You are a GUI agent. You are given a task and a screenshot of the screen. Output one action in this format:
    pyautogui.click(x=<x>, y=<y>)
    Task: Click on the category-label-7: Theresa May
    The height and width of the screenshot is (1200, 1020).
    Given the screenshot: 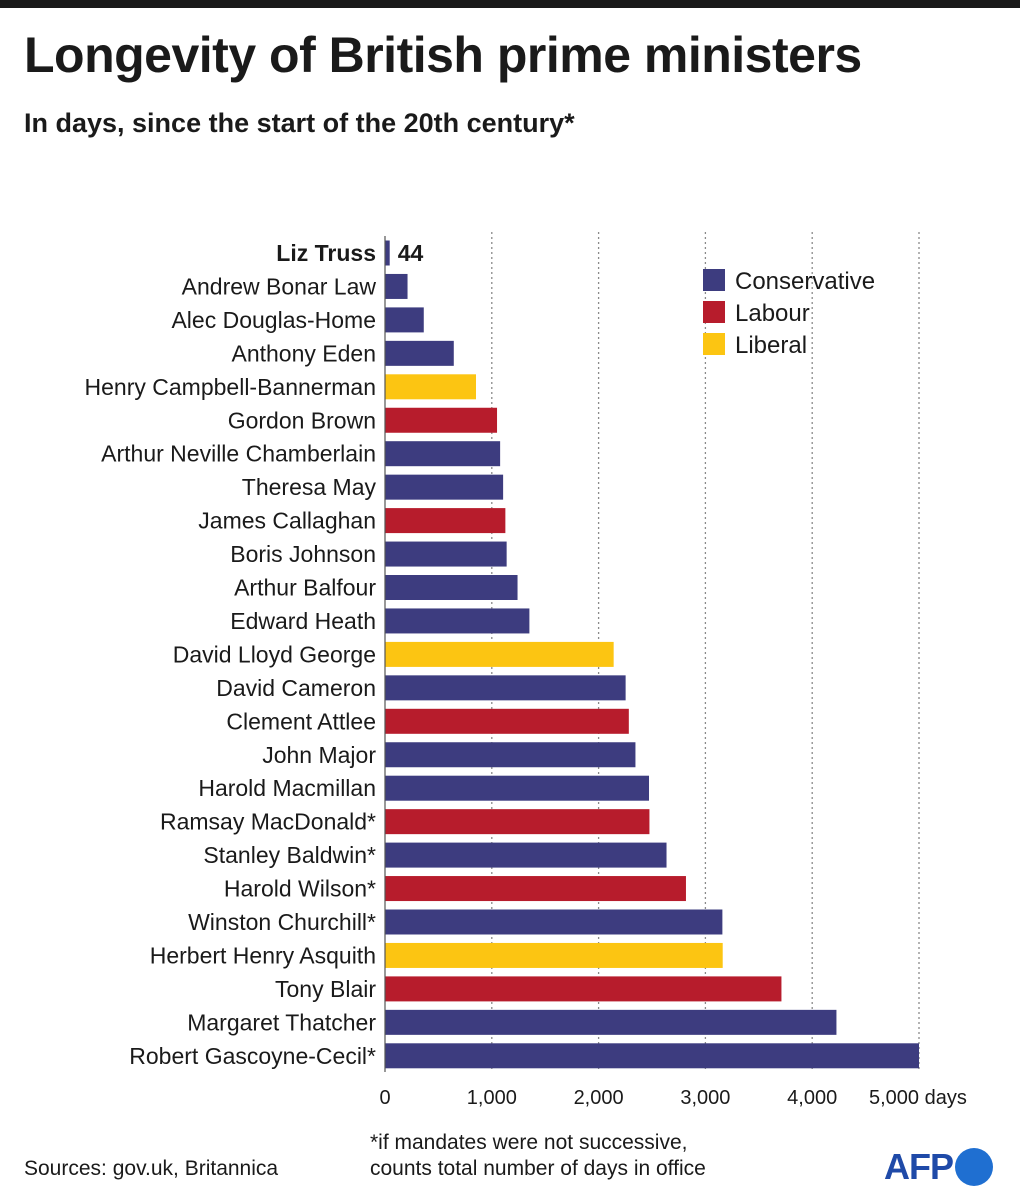 What is the action you would take?
    pyautogui.click(x=309, y=487)
    